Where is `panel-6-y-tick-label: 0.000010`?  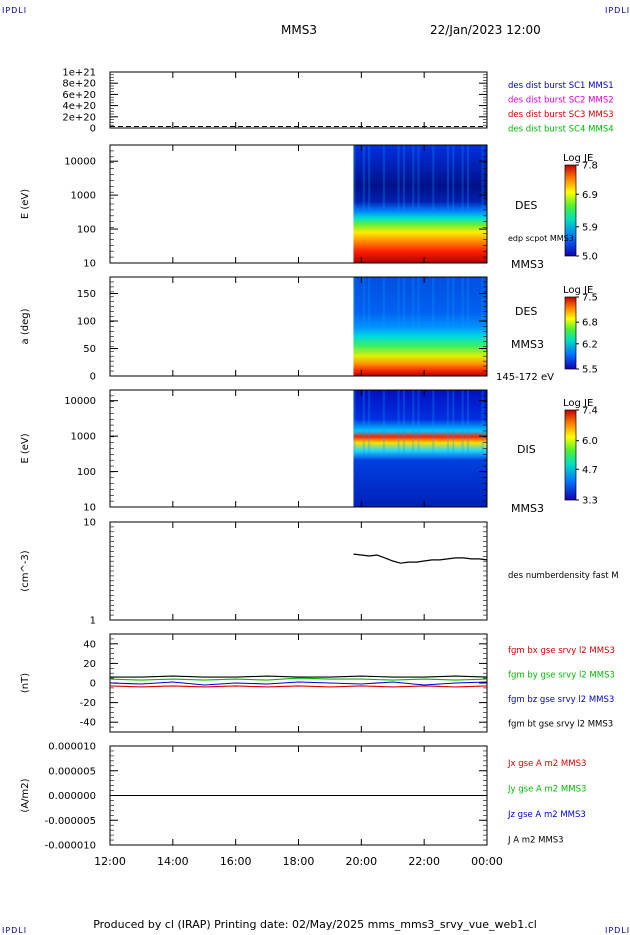 panel-6-y-tick-label: 0.000010 is located at coordinates (72, 747).